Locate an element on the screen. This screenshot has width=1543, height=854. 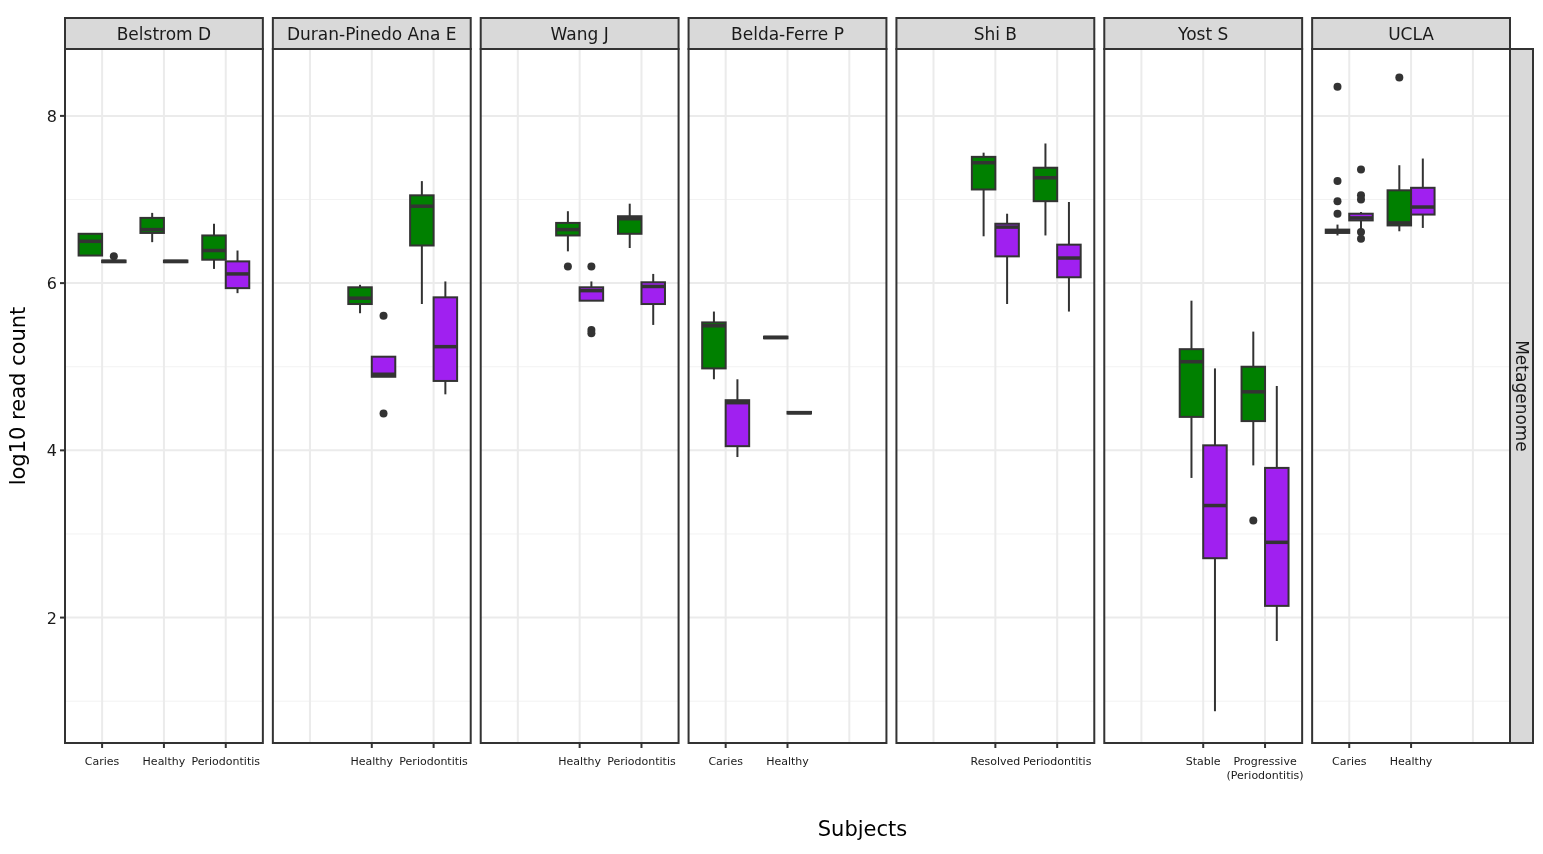
text: Metagenome is located at coordinates (1522, 396).